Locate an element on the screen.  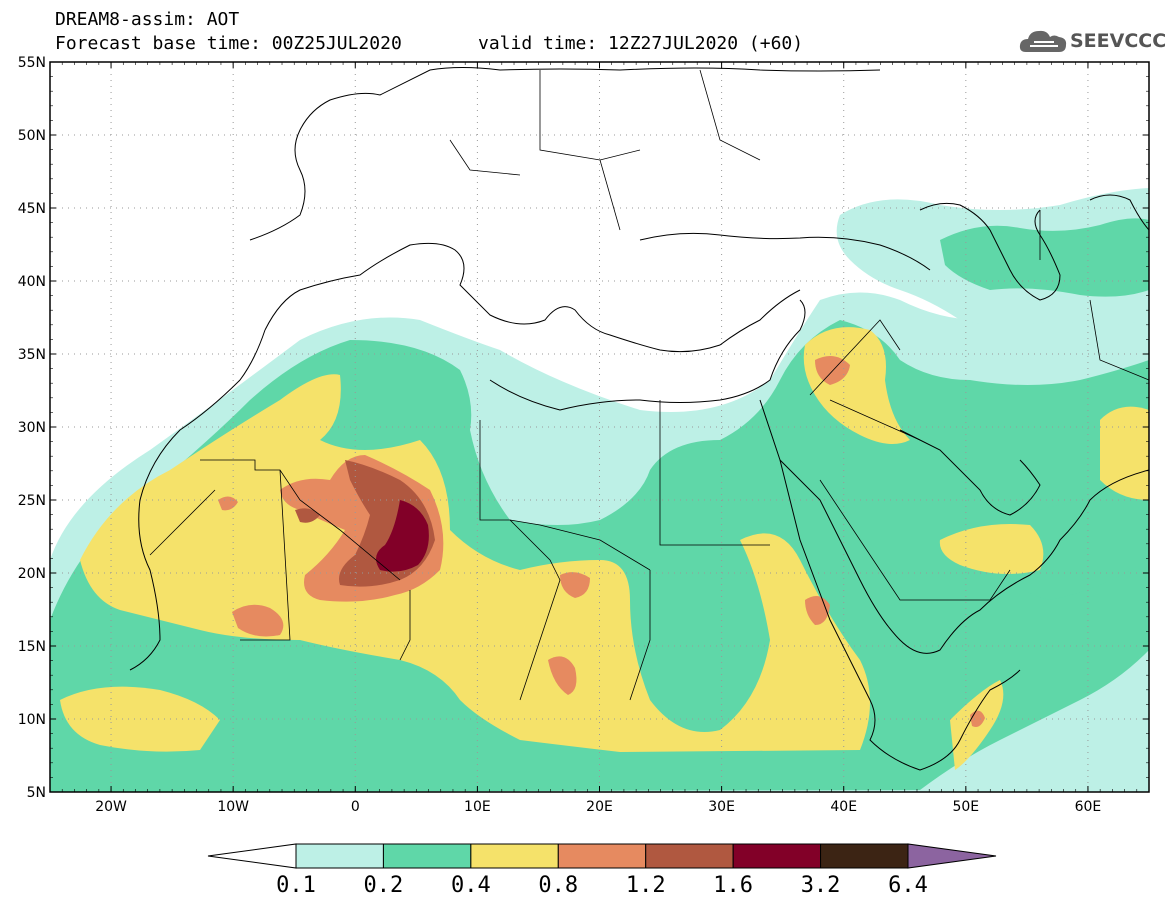
logo-text: SEEVCCC is located at coordinates (1117, 41).